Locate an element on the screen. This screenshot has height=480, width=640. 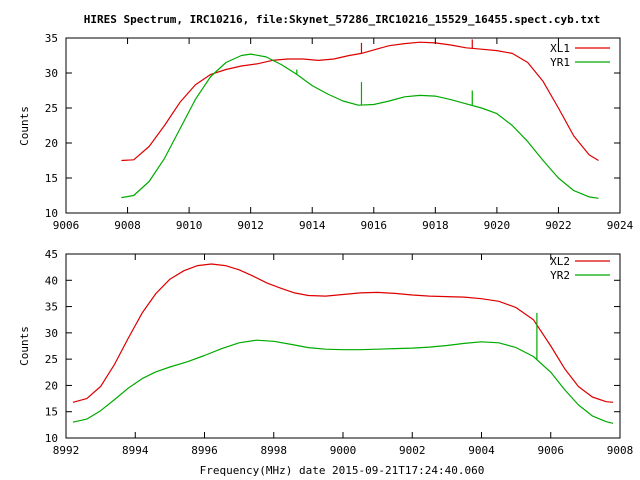
x-tick-label: 9000 is located at coordinates (343, 450).